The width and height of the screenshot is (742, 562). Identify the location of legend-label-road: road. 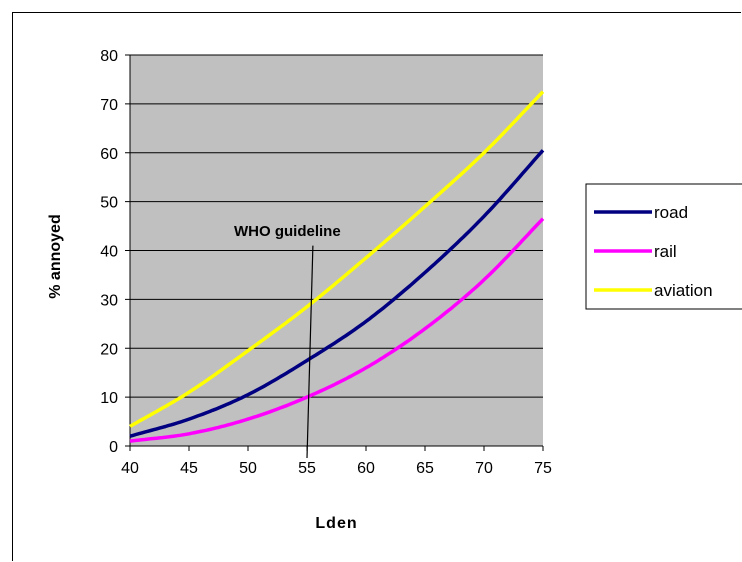
(671, 212).